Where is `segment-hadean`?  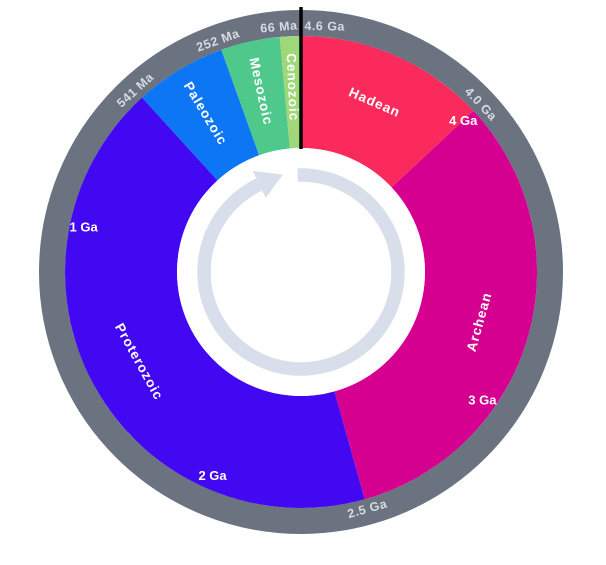
segment-hadean is located at coordinates (387, 112).